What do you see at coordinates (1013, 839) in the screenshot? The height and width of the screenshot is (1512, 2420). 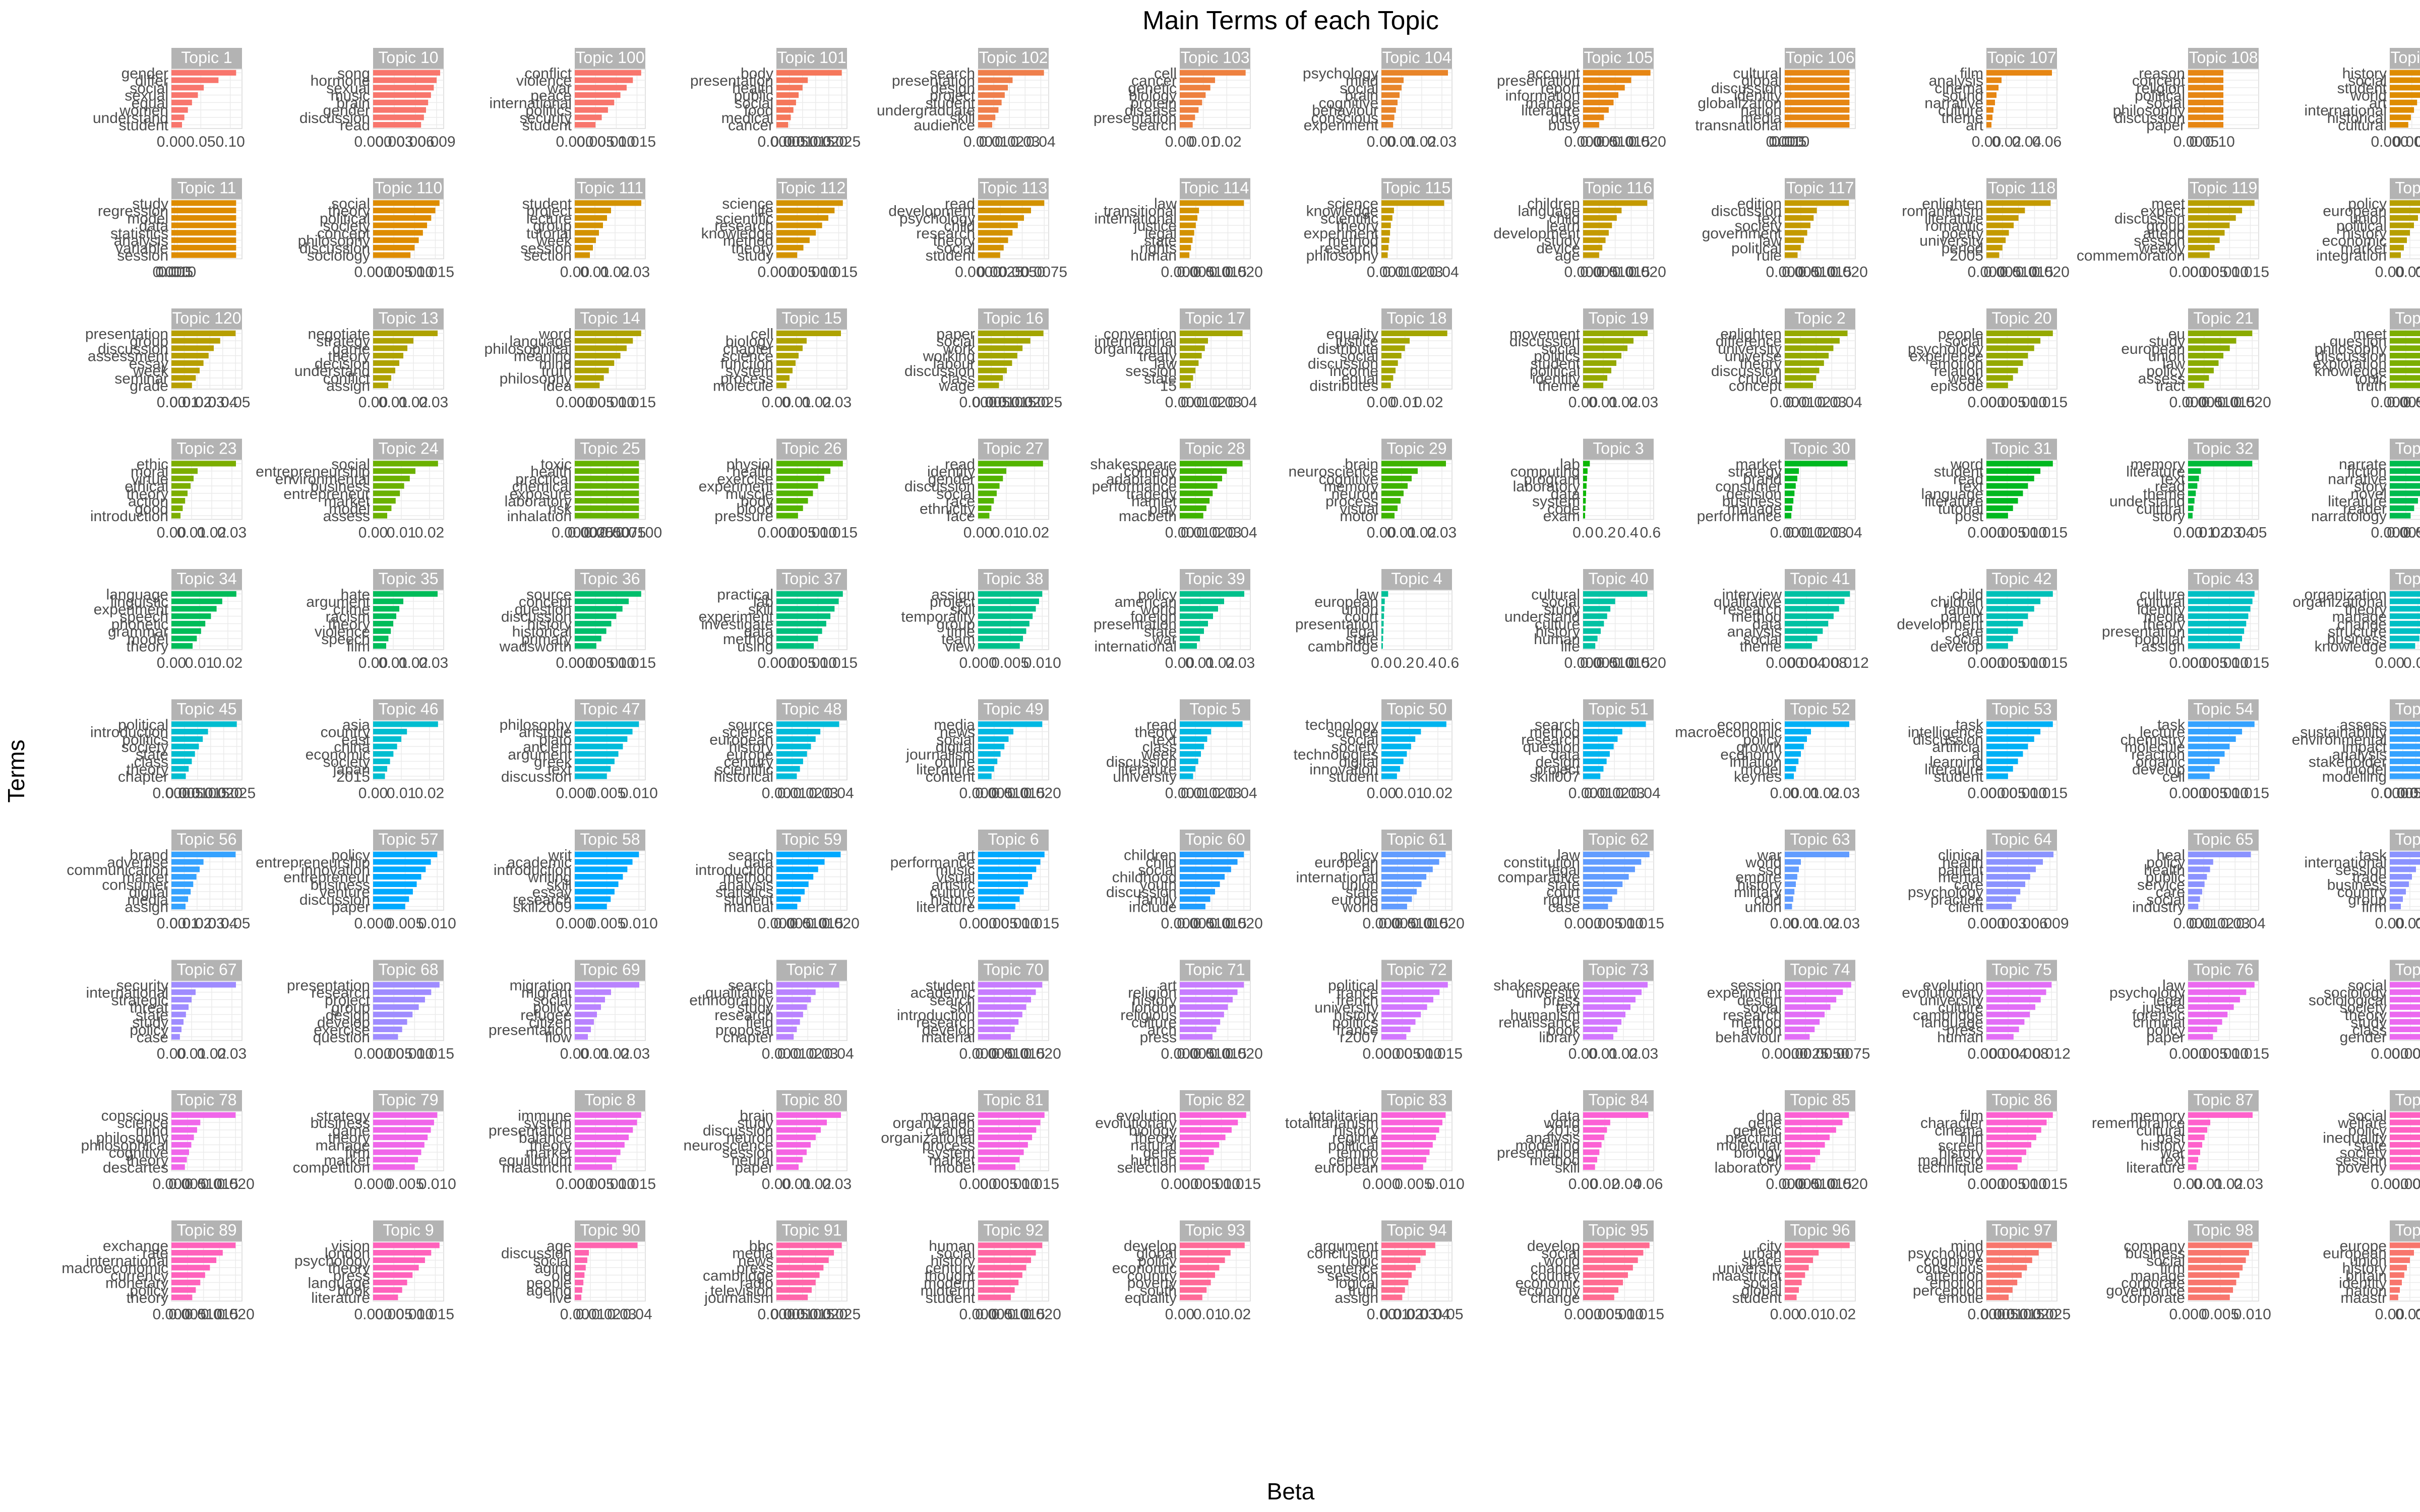 I see `facet-strip-label: Topic 6` at bounding box center [1013, 839].